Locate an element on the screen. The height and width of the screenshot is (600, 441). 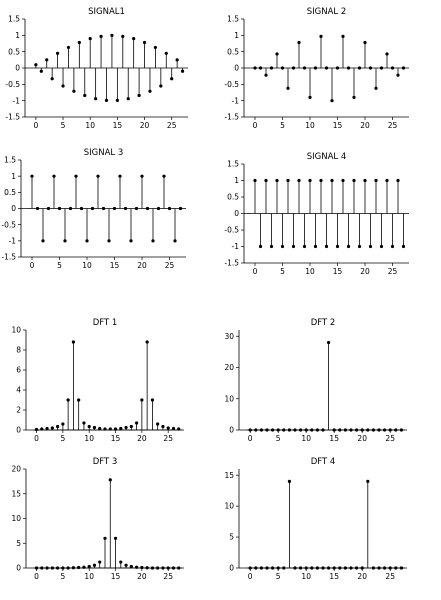
stem-panel-7: DFT 3 0 5 10 15 20 0 5 10 15 20 25 is located at coordinates (97, 519).